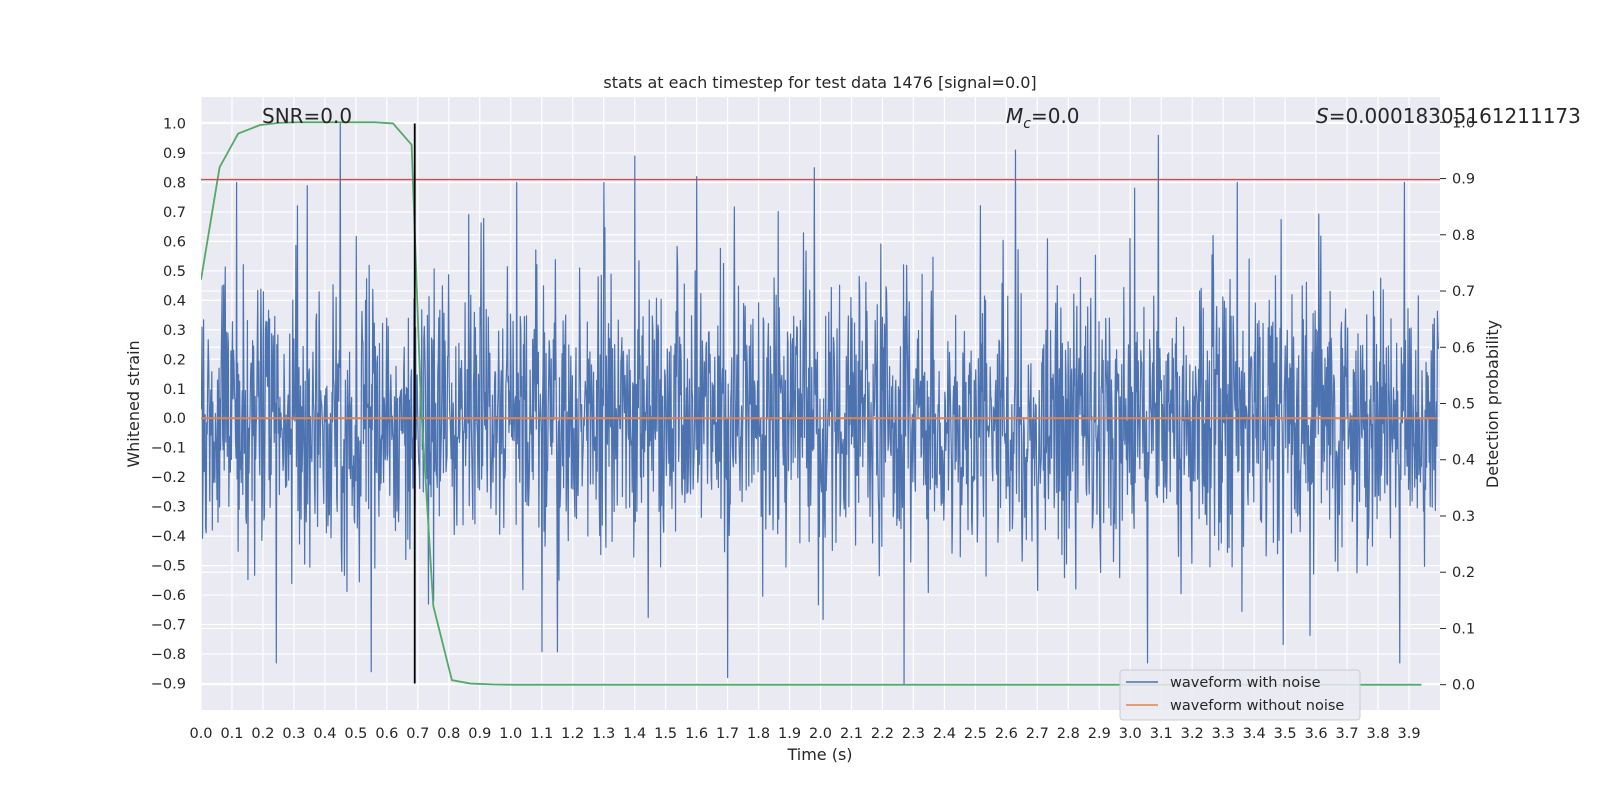 The width and height of the screenshot is (1600, 800). Describe the element at coordinates (1347, 734) in the screenshot. I see `x-tick-label: 3.7` at that location.